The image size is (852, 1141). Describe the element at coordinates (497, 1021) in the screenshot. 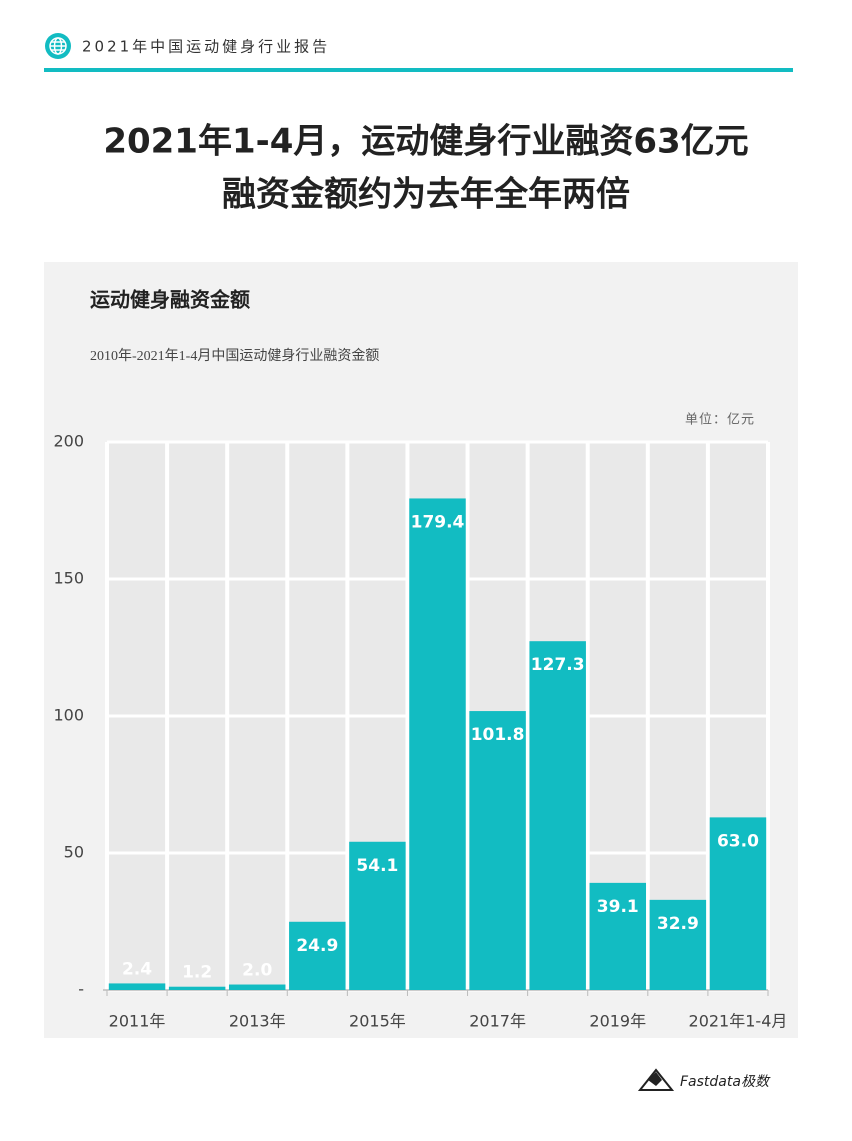

I see `x-tick-label: 2017年` at that location.